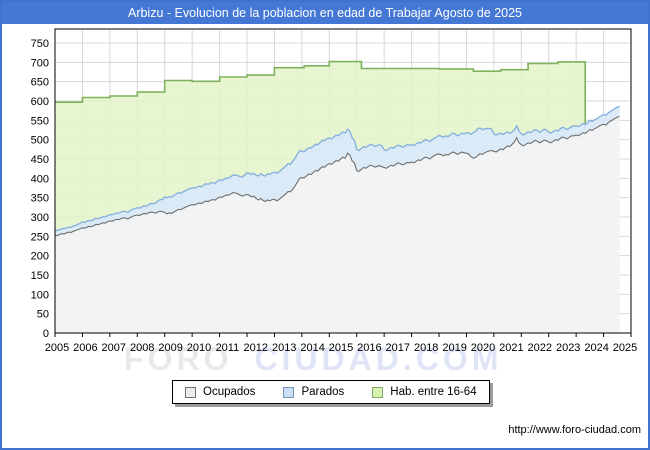 This screenshot has width=650, height=450. I want to click on svg-text: 350, so click(40, 199).